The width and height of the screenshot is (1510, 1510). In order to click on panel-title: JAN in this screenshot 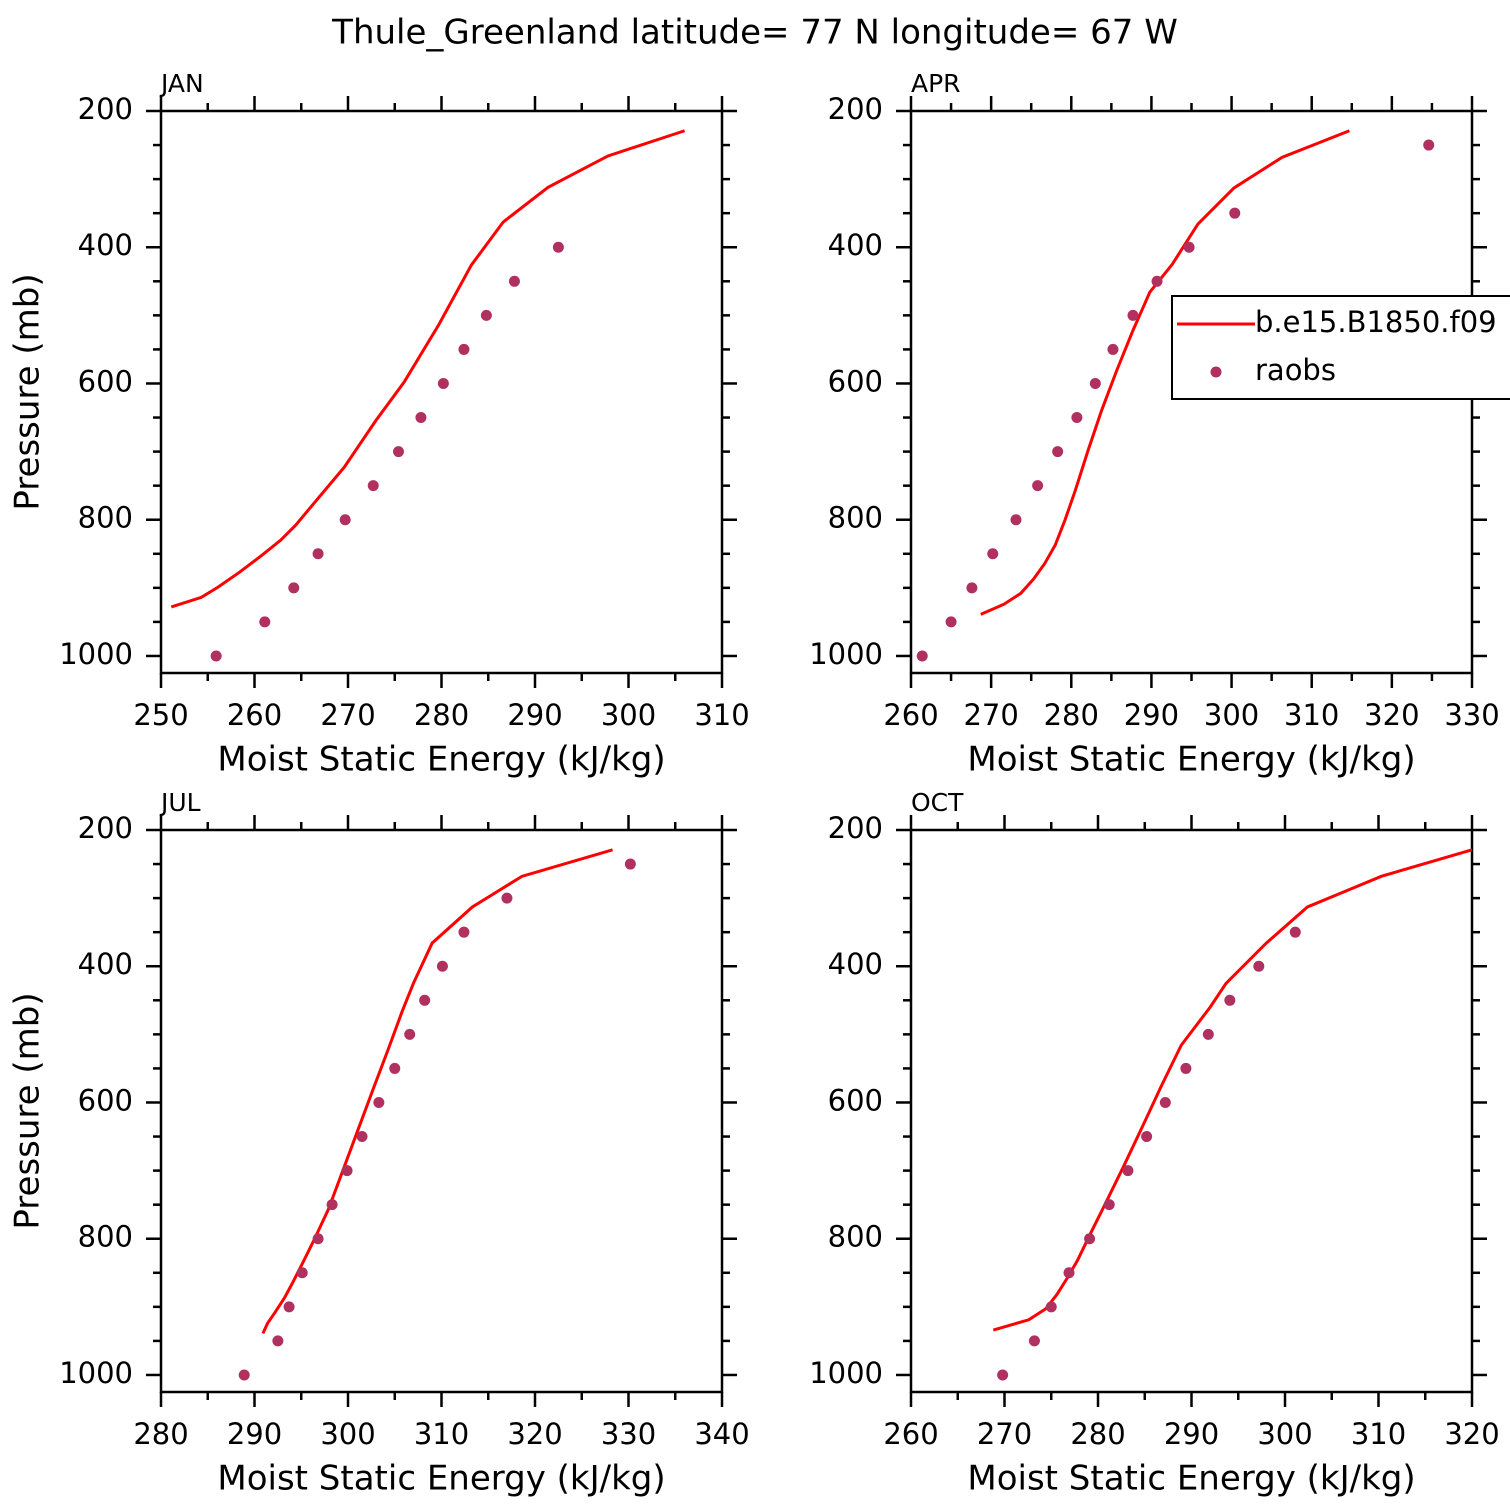, I will do `click(181, 83)`.